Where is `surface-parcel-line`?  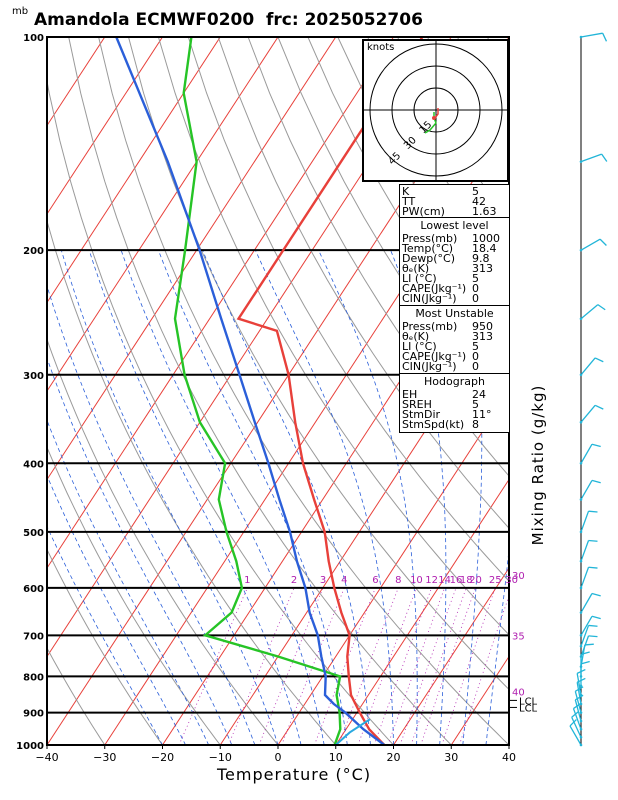 surface-parcel-line is located at coordinates (353, 731).